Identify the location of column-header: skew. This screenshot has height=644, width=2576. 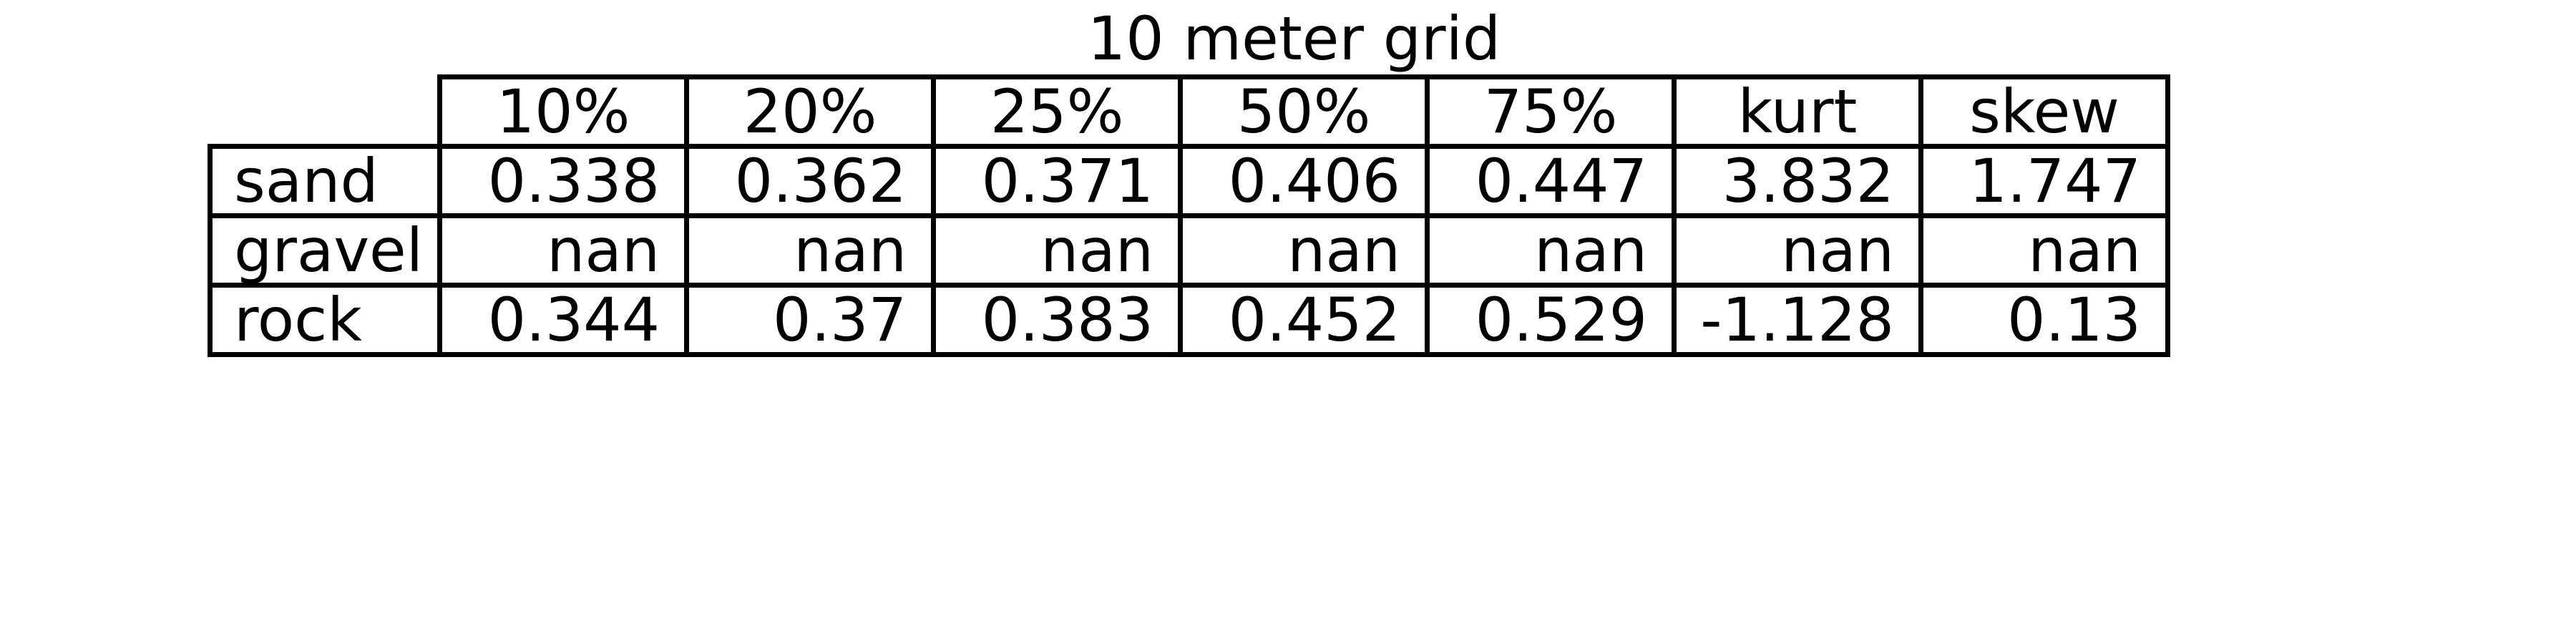
(2044, 111).